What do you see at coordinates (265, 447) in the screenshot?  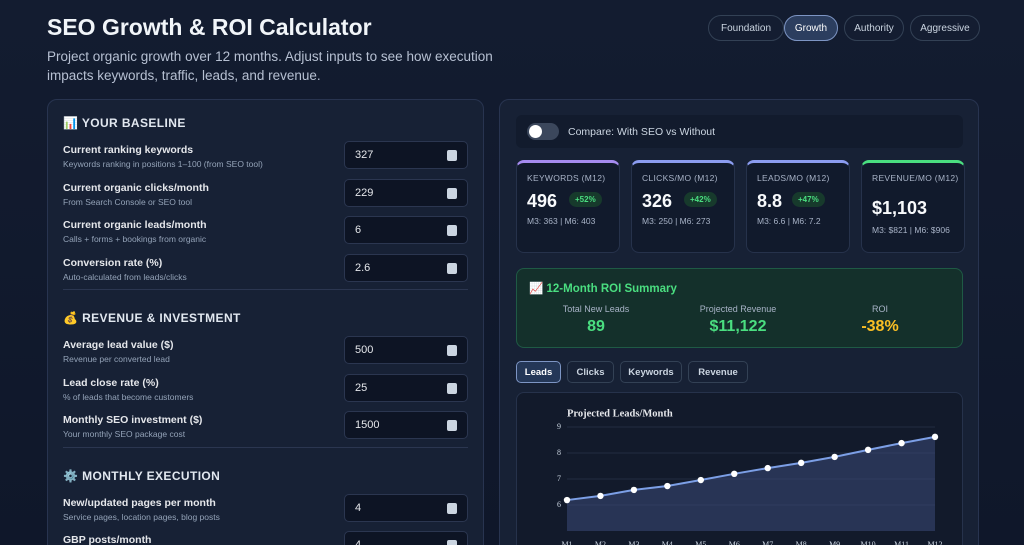 I see `divider` at bounding box center [265, 447].